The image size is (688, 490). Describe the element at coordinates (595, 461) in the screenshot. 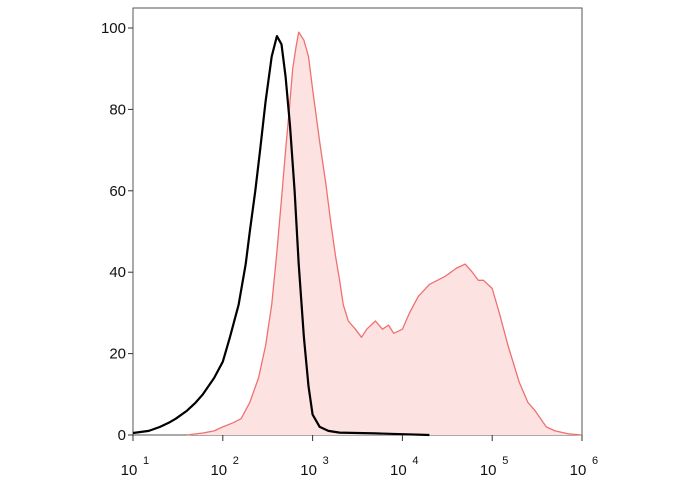

I see `x-tick-exponent: 6` at that location.